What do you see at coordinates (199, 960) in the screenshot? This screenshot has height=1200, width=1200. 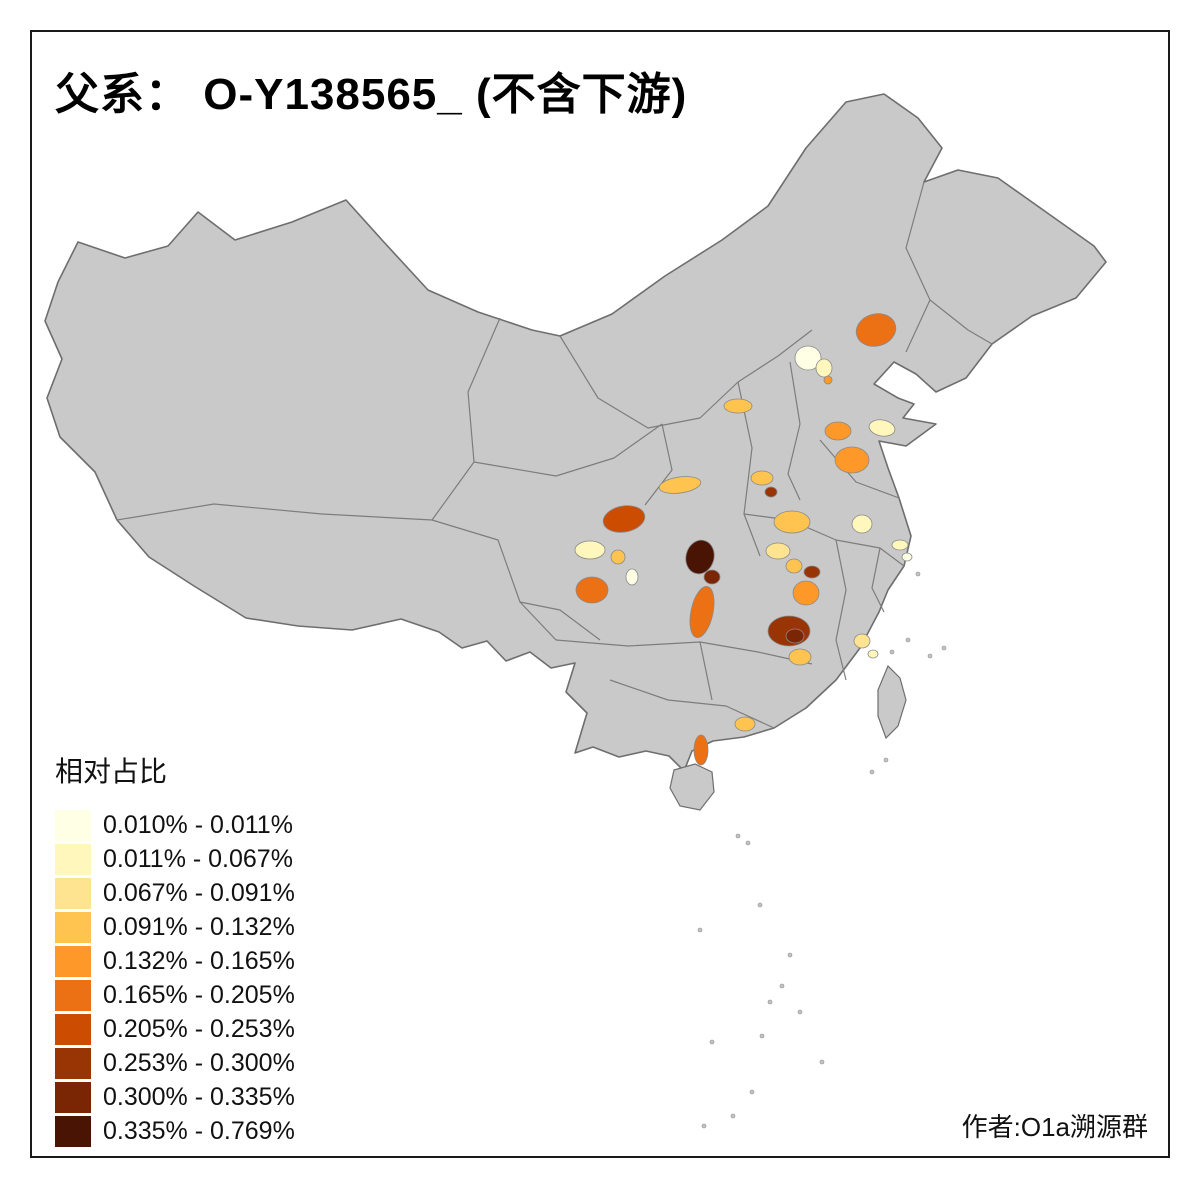 I see `legend-label: 0.132% - 0.165%` at bounding box center [199, 960].